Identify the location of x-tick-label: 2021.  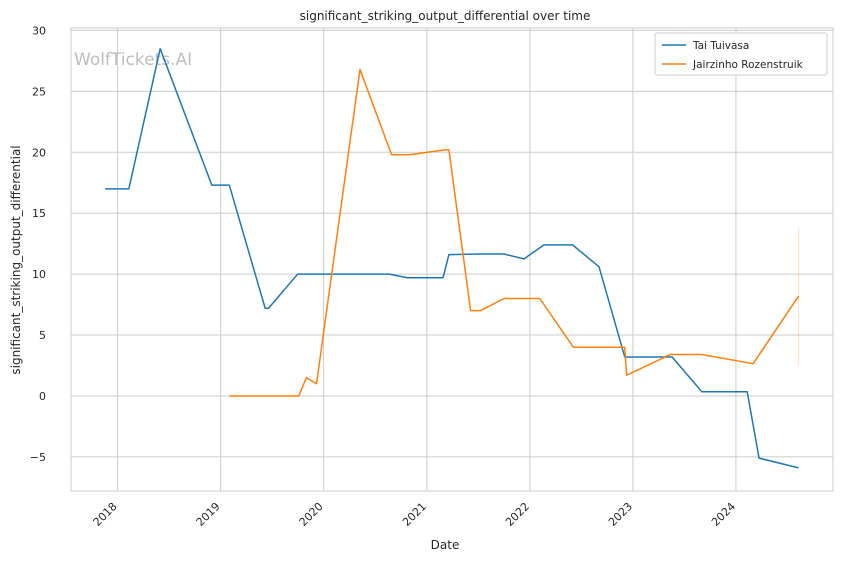
(414, 514).